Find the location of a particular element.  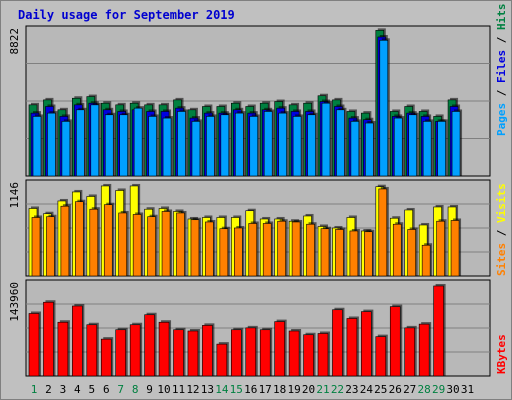

legend-sites: Sites is located at coordinates (501, 259).